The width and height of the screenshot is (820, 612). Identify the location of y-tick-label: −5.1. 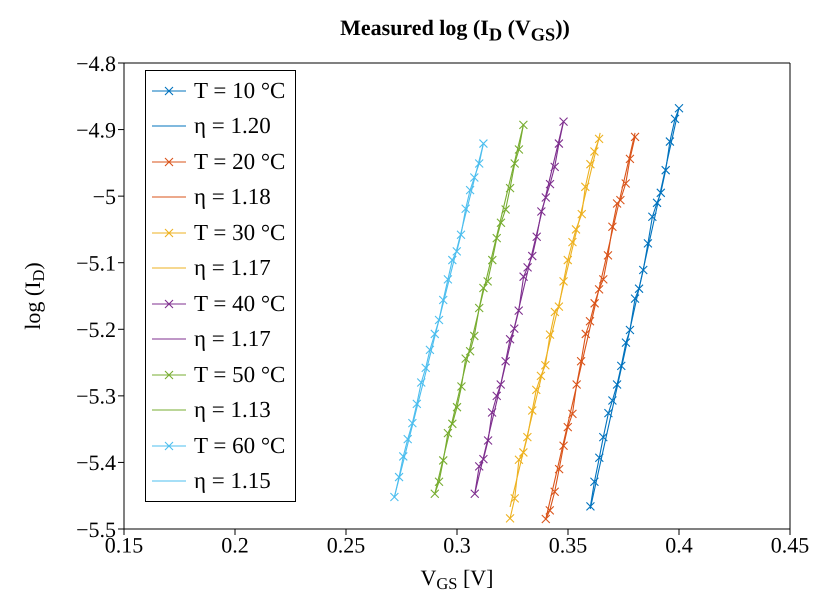
(96, 263).